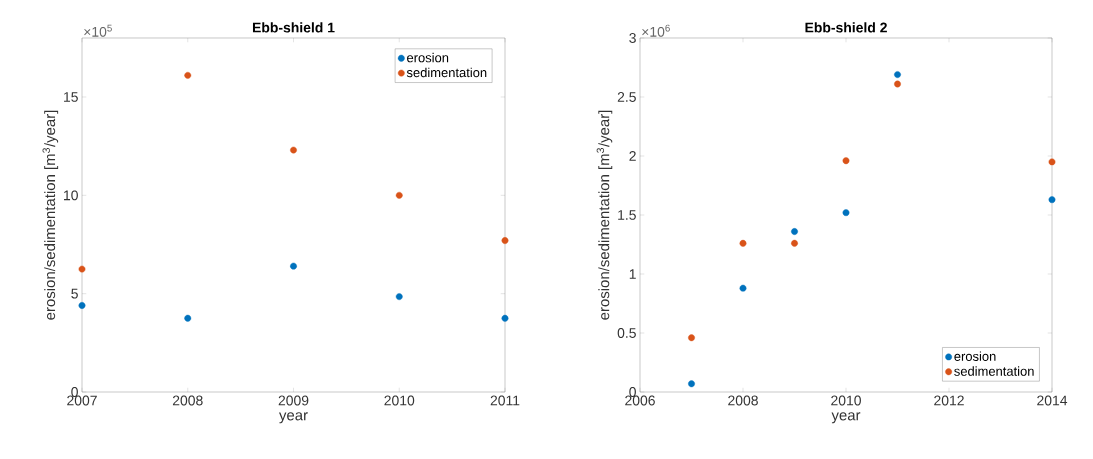 This screenshot has height=459, width=1093. What do you see at coordinates (74, 293) in the screenshot?
I see `y-tick-label: 5` at bounding box center [74, 293].